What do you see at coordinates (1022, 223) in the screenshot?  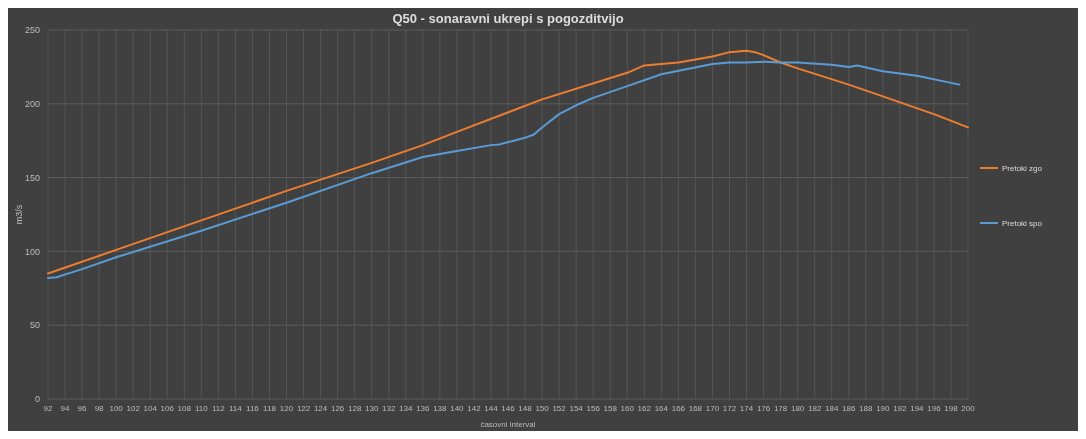 I see `legend-label: Pretoki spo` at bounding box center [1022, 223].